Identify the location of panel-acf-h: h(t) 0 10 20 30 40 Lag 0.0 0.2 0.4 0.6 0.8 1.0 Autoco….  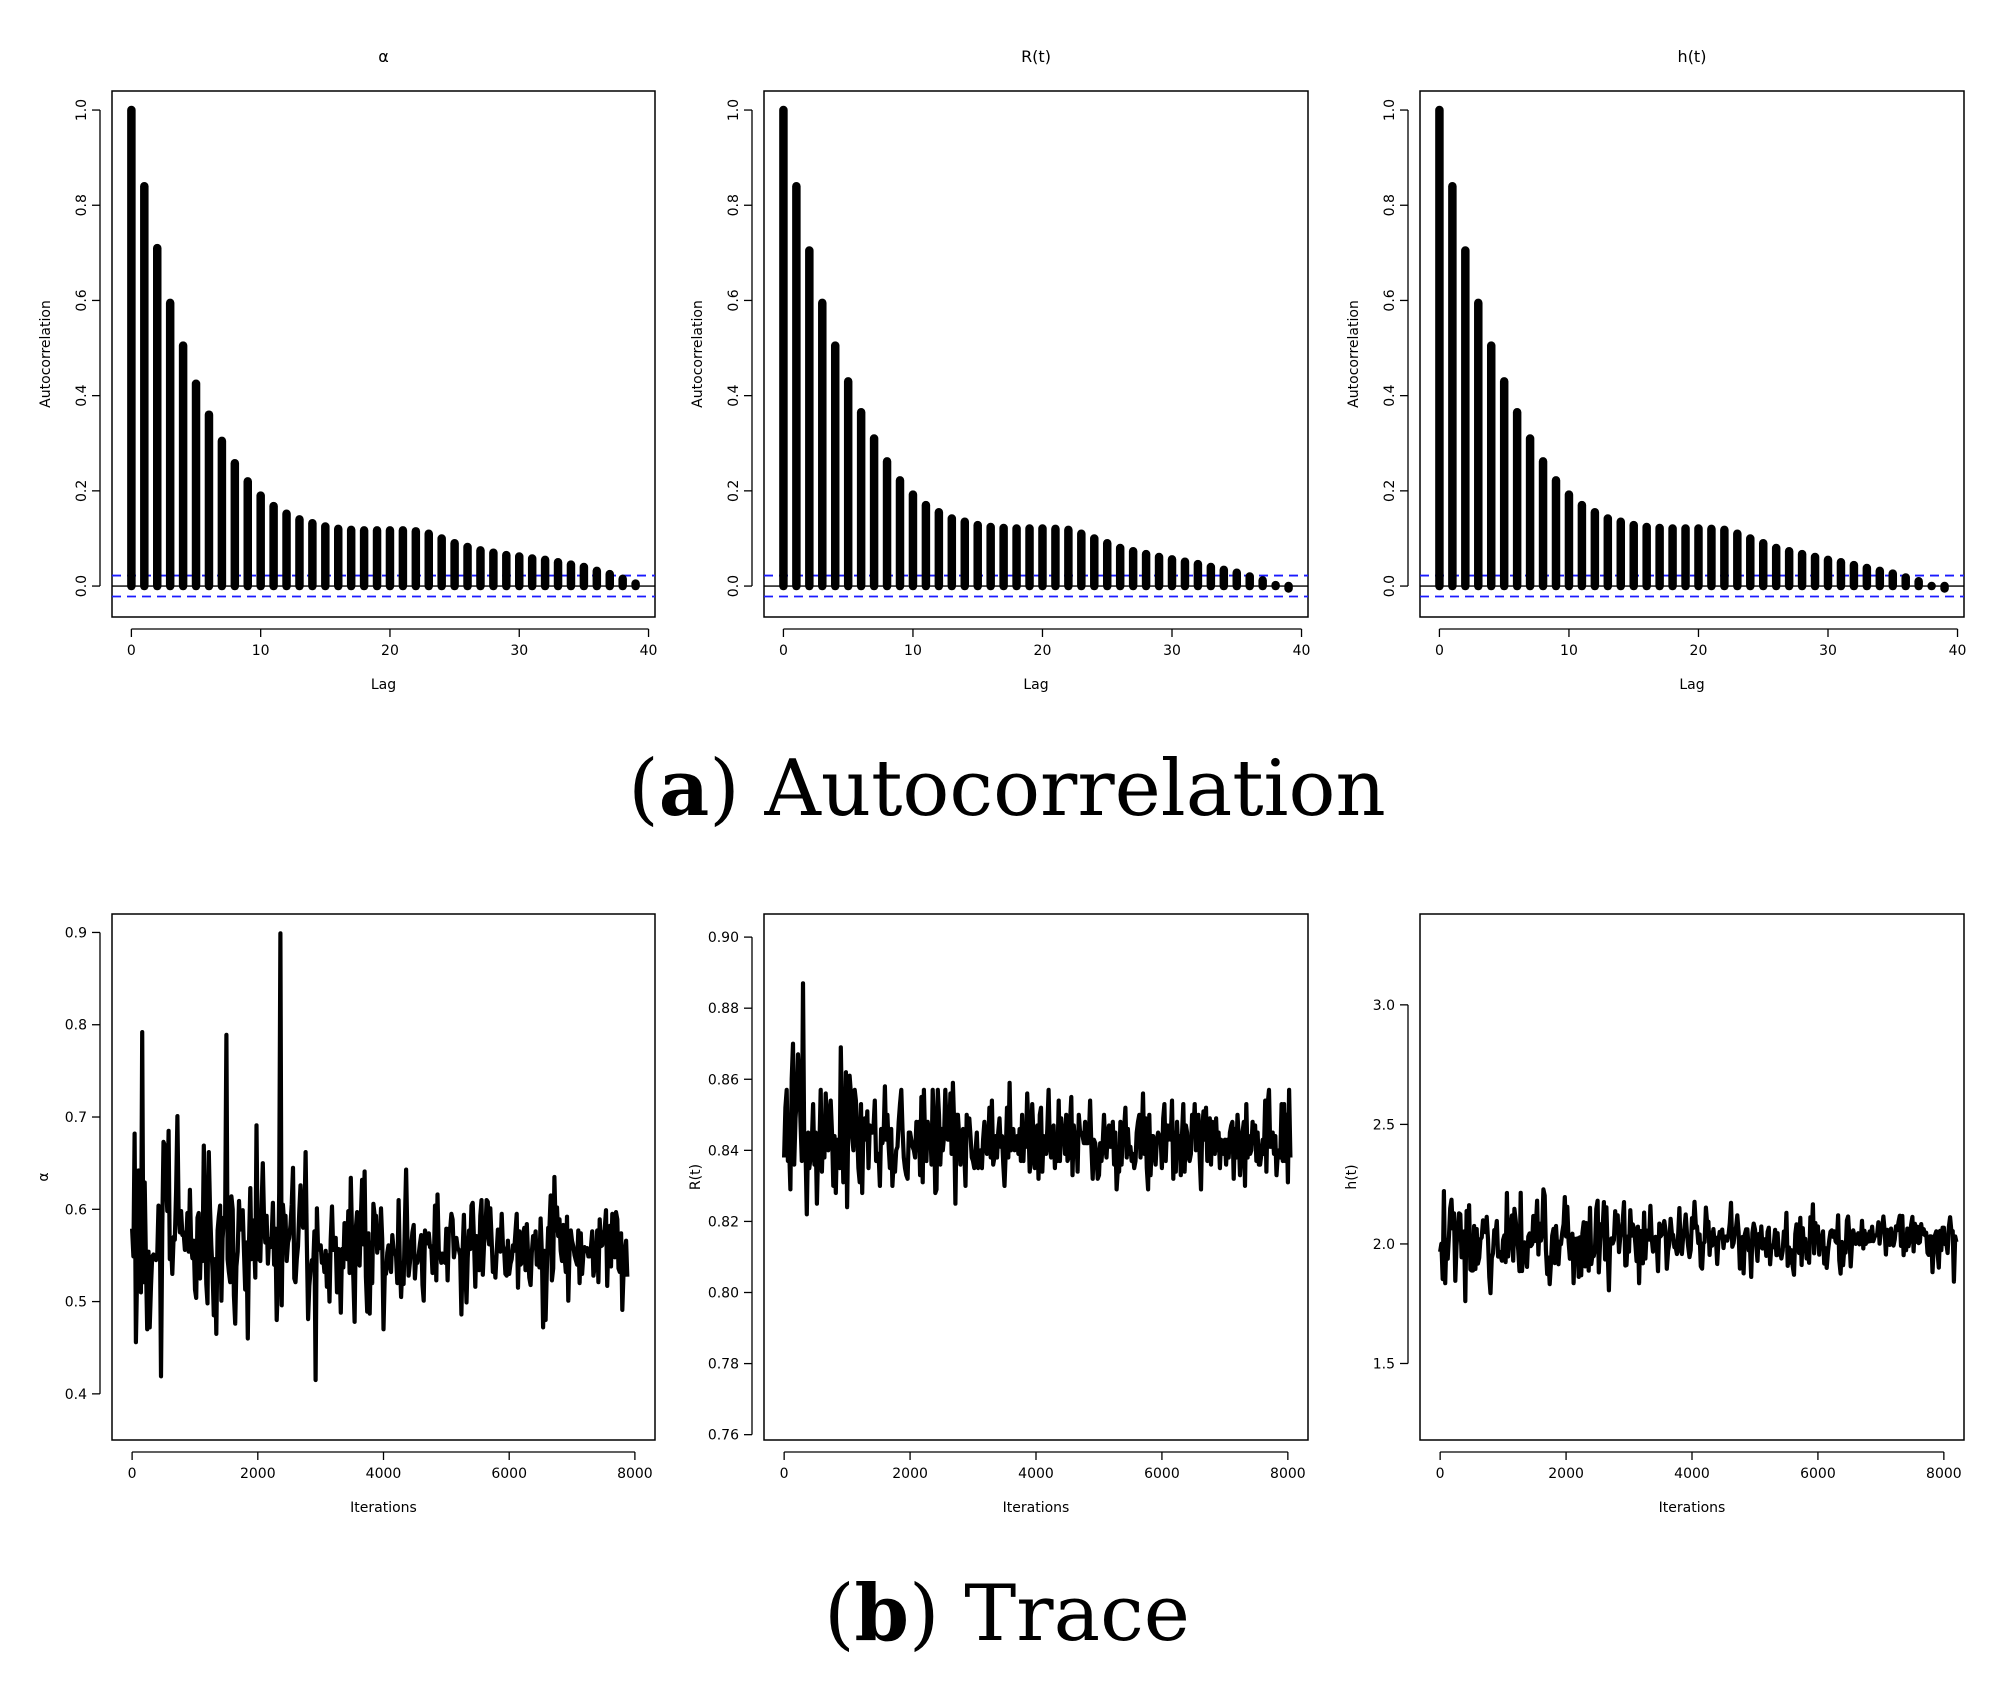
(1656, 370).